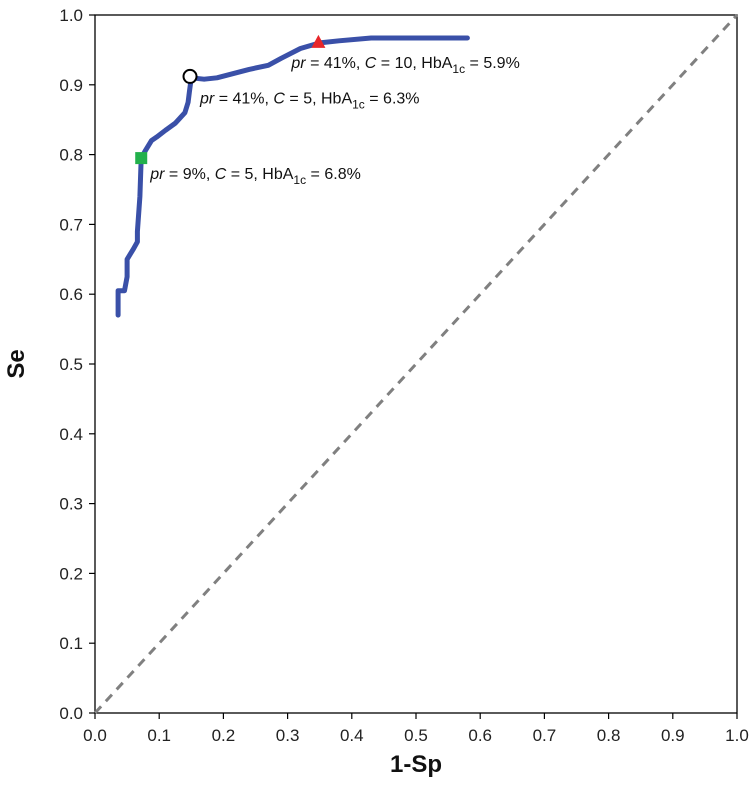 This screenshot has width=750, height=807. Describe the element at coordinates (609, 735) in the screenshot. I see `x-tick-label: 0.8` at that location.